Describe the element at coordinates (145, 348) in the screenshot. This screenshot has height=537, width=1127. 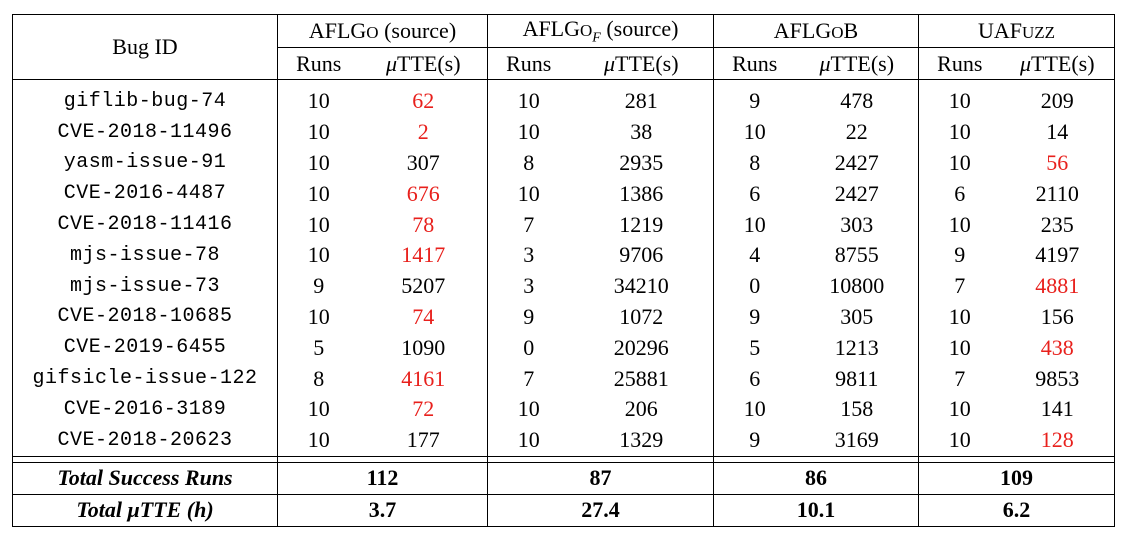
I see `bug-id-cell: CVE-2019-6455` at that location.